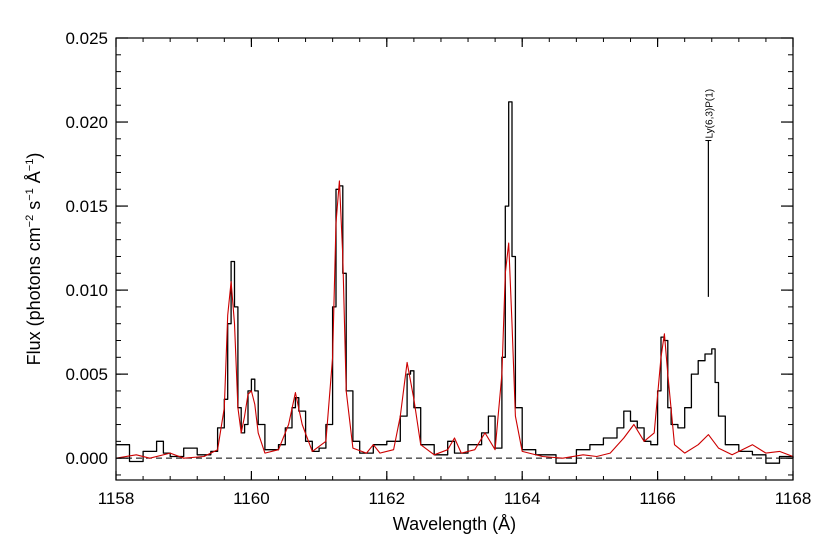 The image size is (830, 554). Describe the element at coordinates (86, 122) in the screenshot. I see `y-tick-label: 0.020` at that location.